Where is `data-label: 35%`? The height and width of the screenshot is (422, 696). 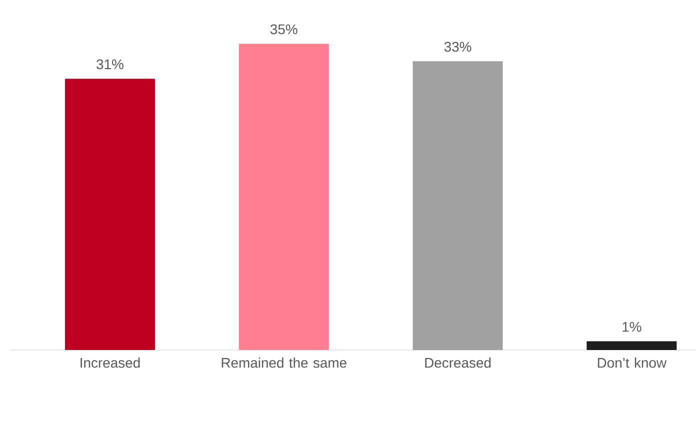 data-label: 35% is located at coordinates (284, 29).